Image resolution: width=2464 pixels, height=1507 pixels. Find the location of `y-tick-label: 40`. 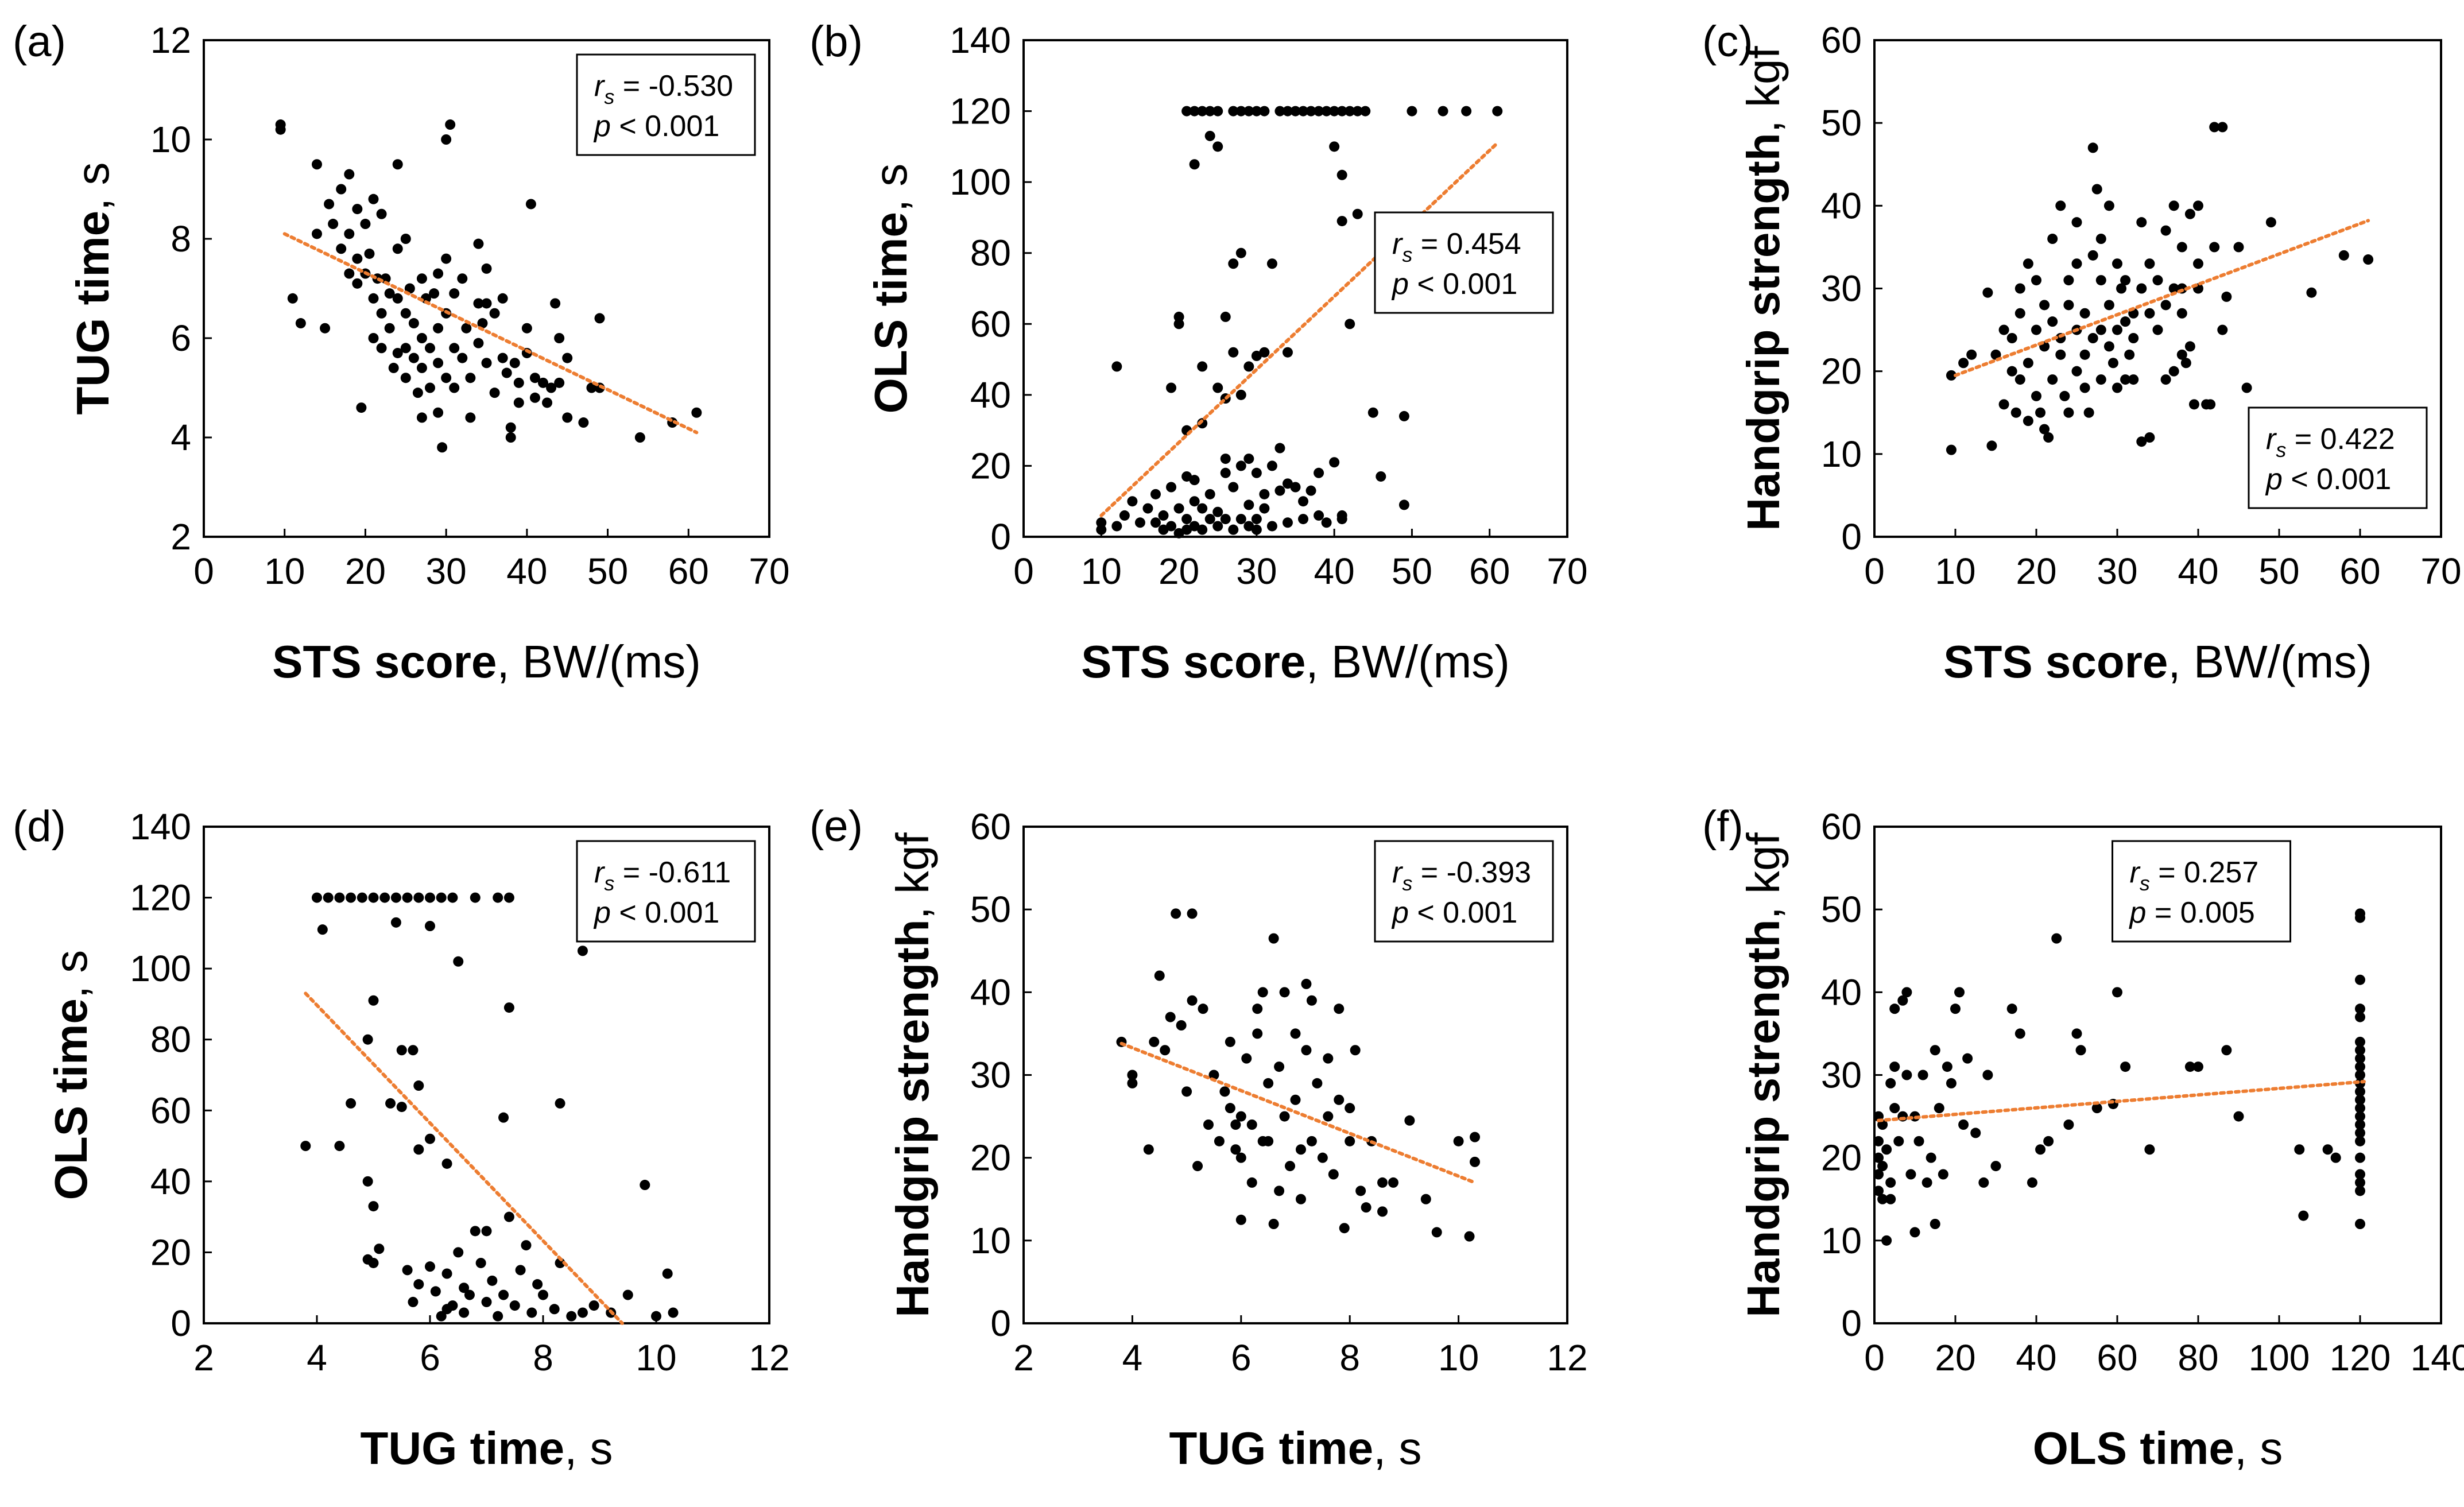

y-tick-label: 40 is located at coordinates (1841, 992).